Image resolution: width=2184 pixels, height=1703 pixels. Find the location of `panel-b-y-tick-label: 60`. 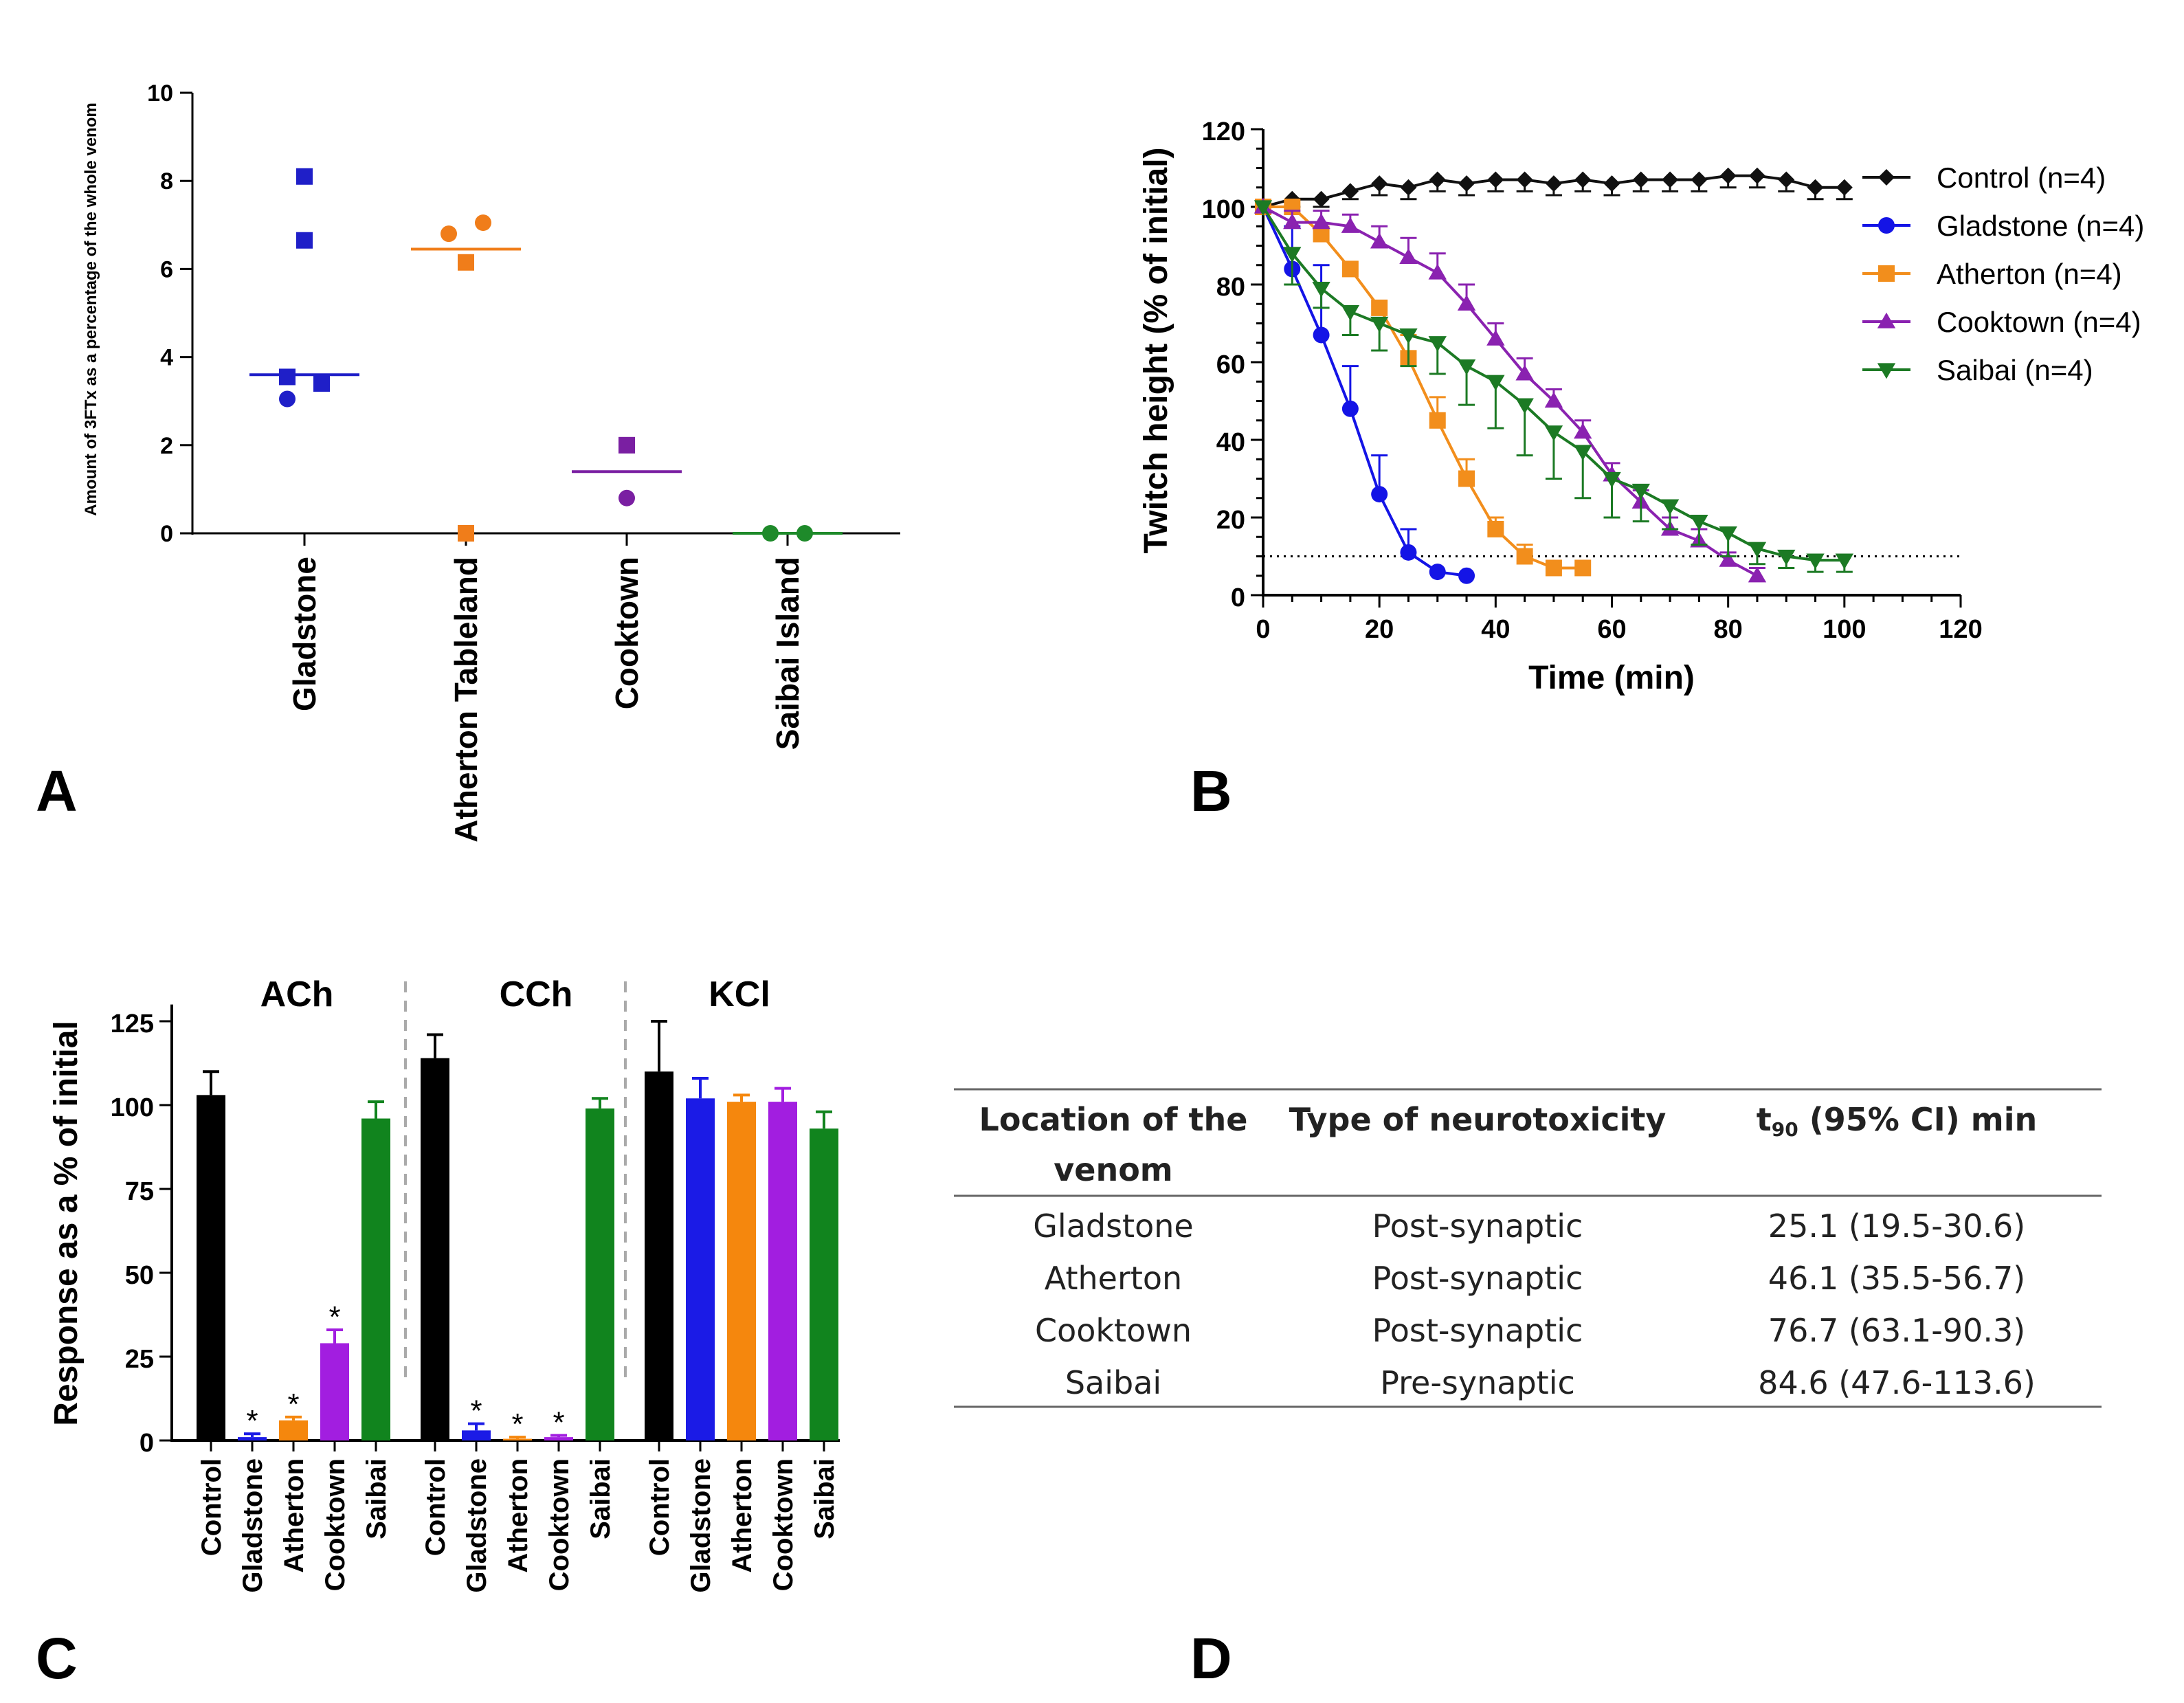

panel-b-y-tick-label: 60 is located at coordinates (1230, 364).